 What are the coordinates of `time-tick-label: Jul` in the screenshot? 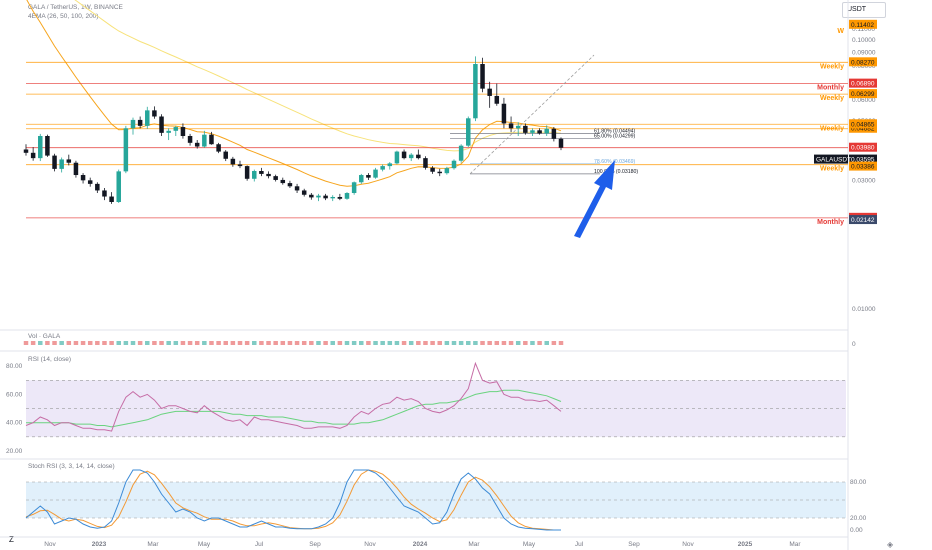 It's located at (579, 544).